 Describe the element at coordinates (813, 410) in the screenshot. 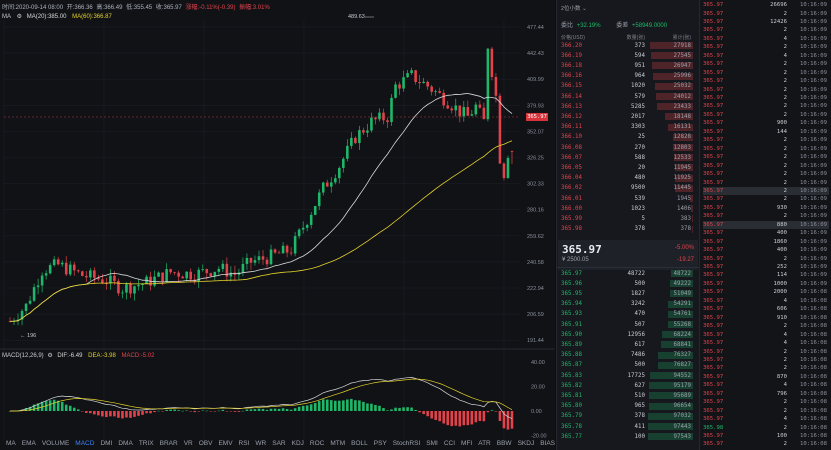

I see `trade-time: 10:16:08` at that location.